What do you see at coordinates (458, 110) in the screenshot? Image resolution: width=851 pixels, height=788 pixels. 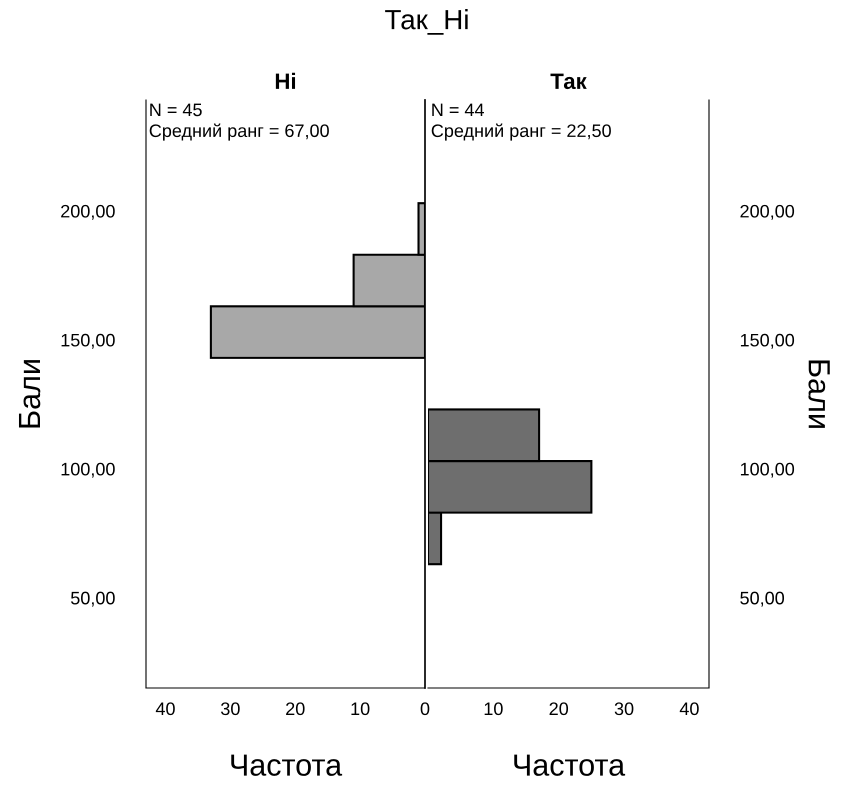 I see `annotation: N = 44` at bounding box center [458, 110].